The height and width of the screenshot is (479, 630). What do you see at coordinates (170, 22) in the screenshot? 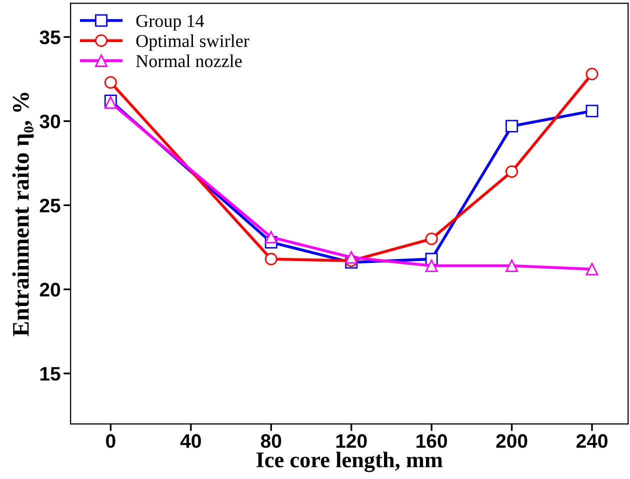
I see `legend-label: Group 14` at bounding box center [170, 22].